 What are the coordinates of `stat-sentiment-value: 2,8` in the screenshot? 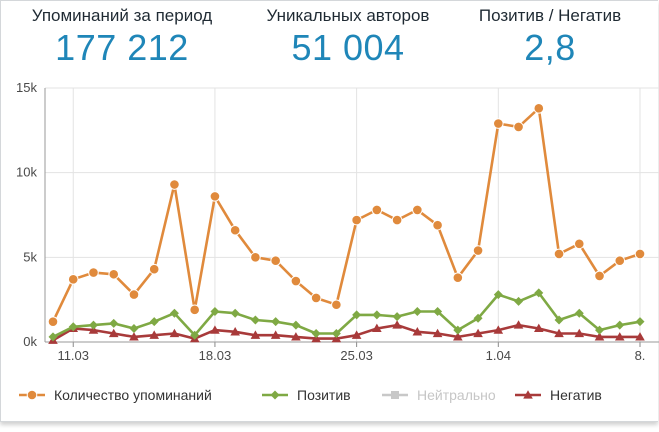 It's located at (550, 47).